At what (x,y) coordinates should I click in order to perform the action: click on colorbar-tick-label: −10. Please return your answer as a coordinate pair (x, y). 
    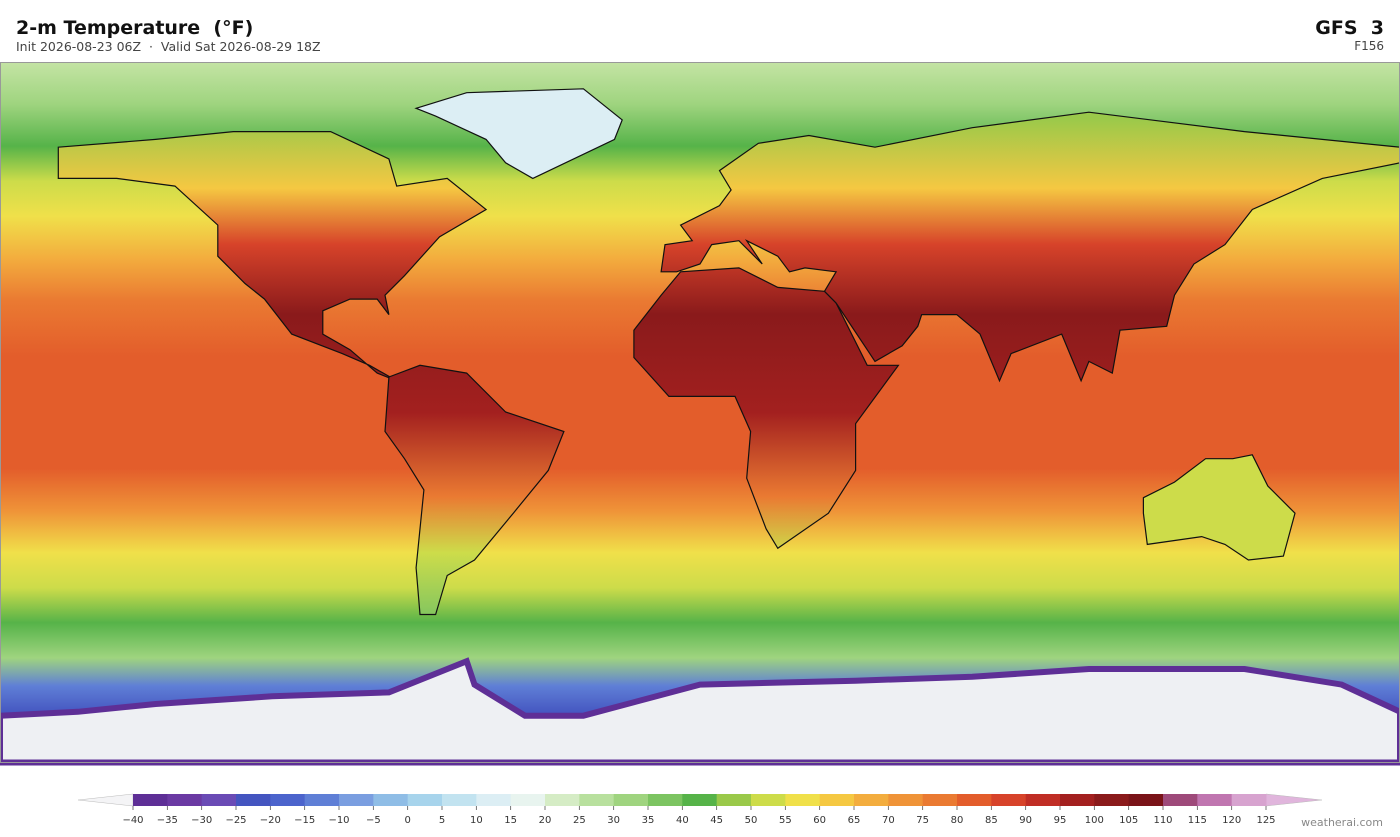
    Looking at the image, I should click on (338, 820).